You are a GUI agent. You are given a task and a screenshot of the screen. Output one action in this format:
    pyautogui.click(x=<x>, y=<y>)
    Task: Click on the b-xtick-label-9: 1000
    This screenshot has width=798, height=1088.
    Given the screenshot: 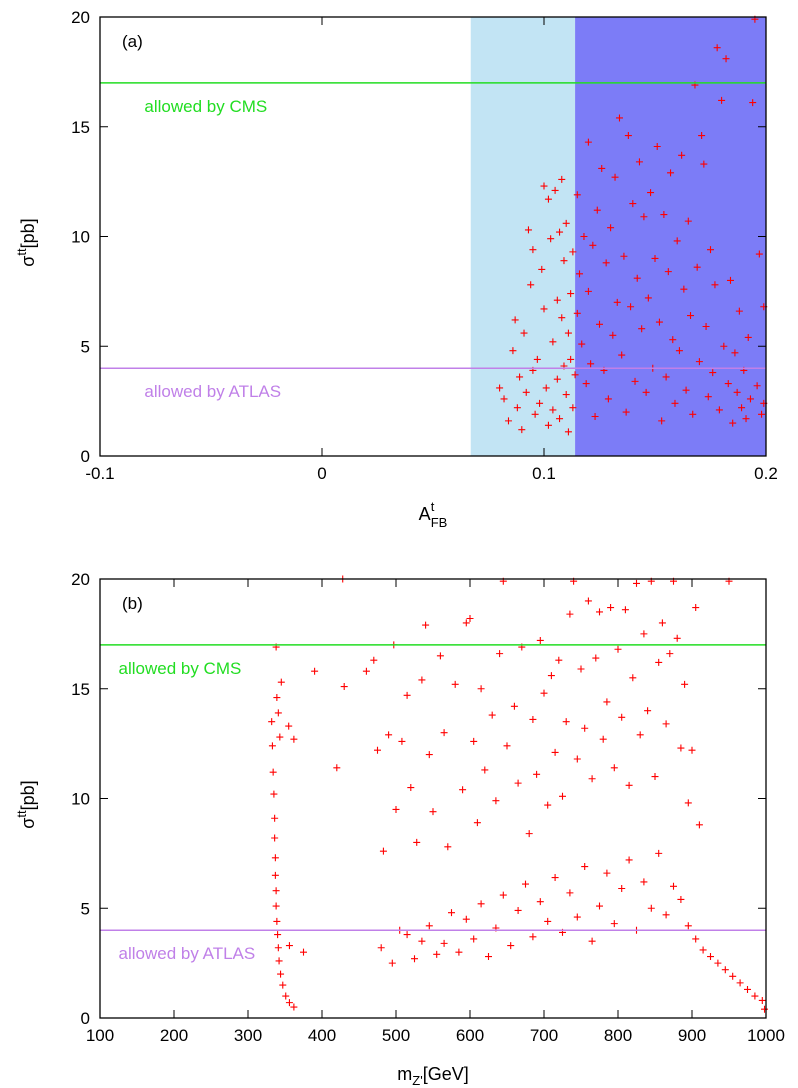 What is the action you would take?
    pyautogui.click(x=766, y=1035)
    